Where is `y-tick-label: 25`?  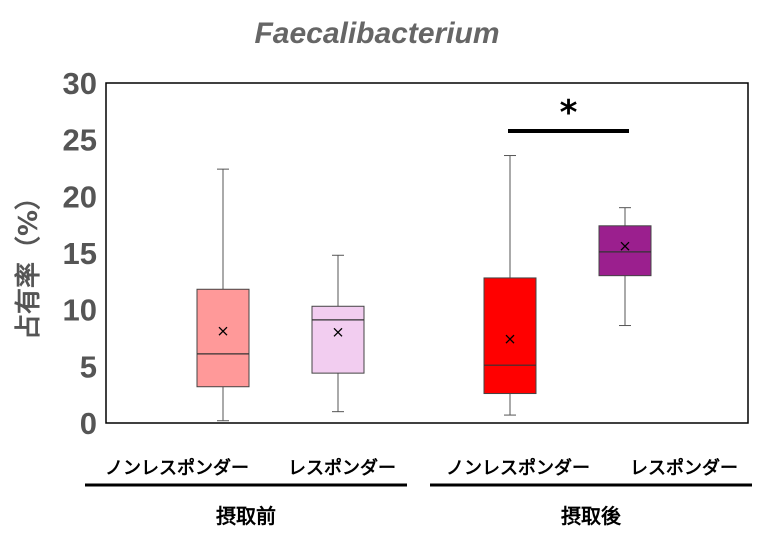 y-tick-label: 25 is located at coordinates (80, 140).